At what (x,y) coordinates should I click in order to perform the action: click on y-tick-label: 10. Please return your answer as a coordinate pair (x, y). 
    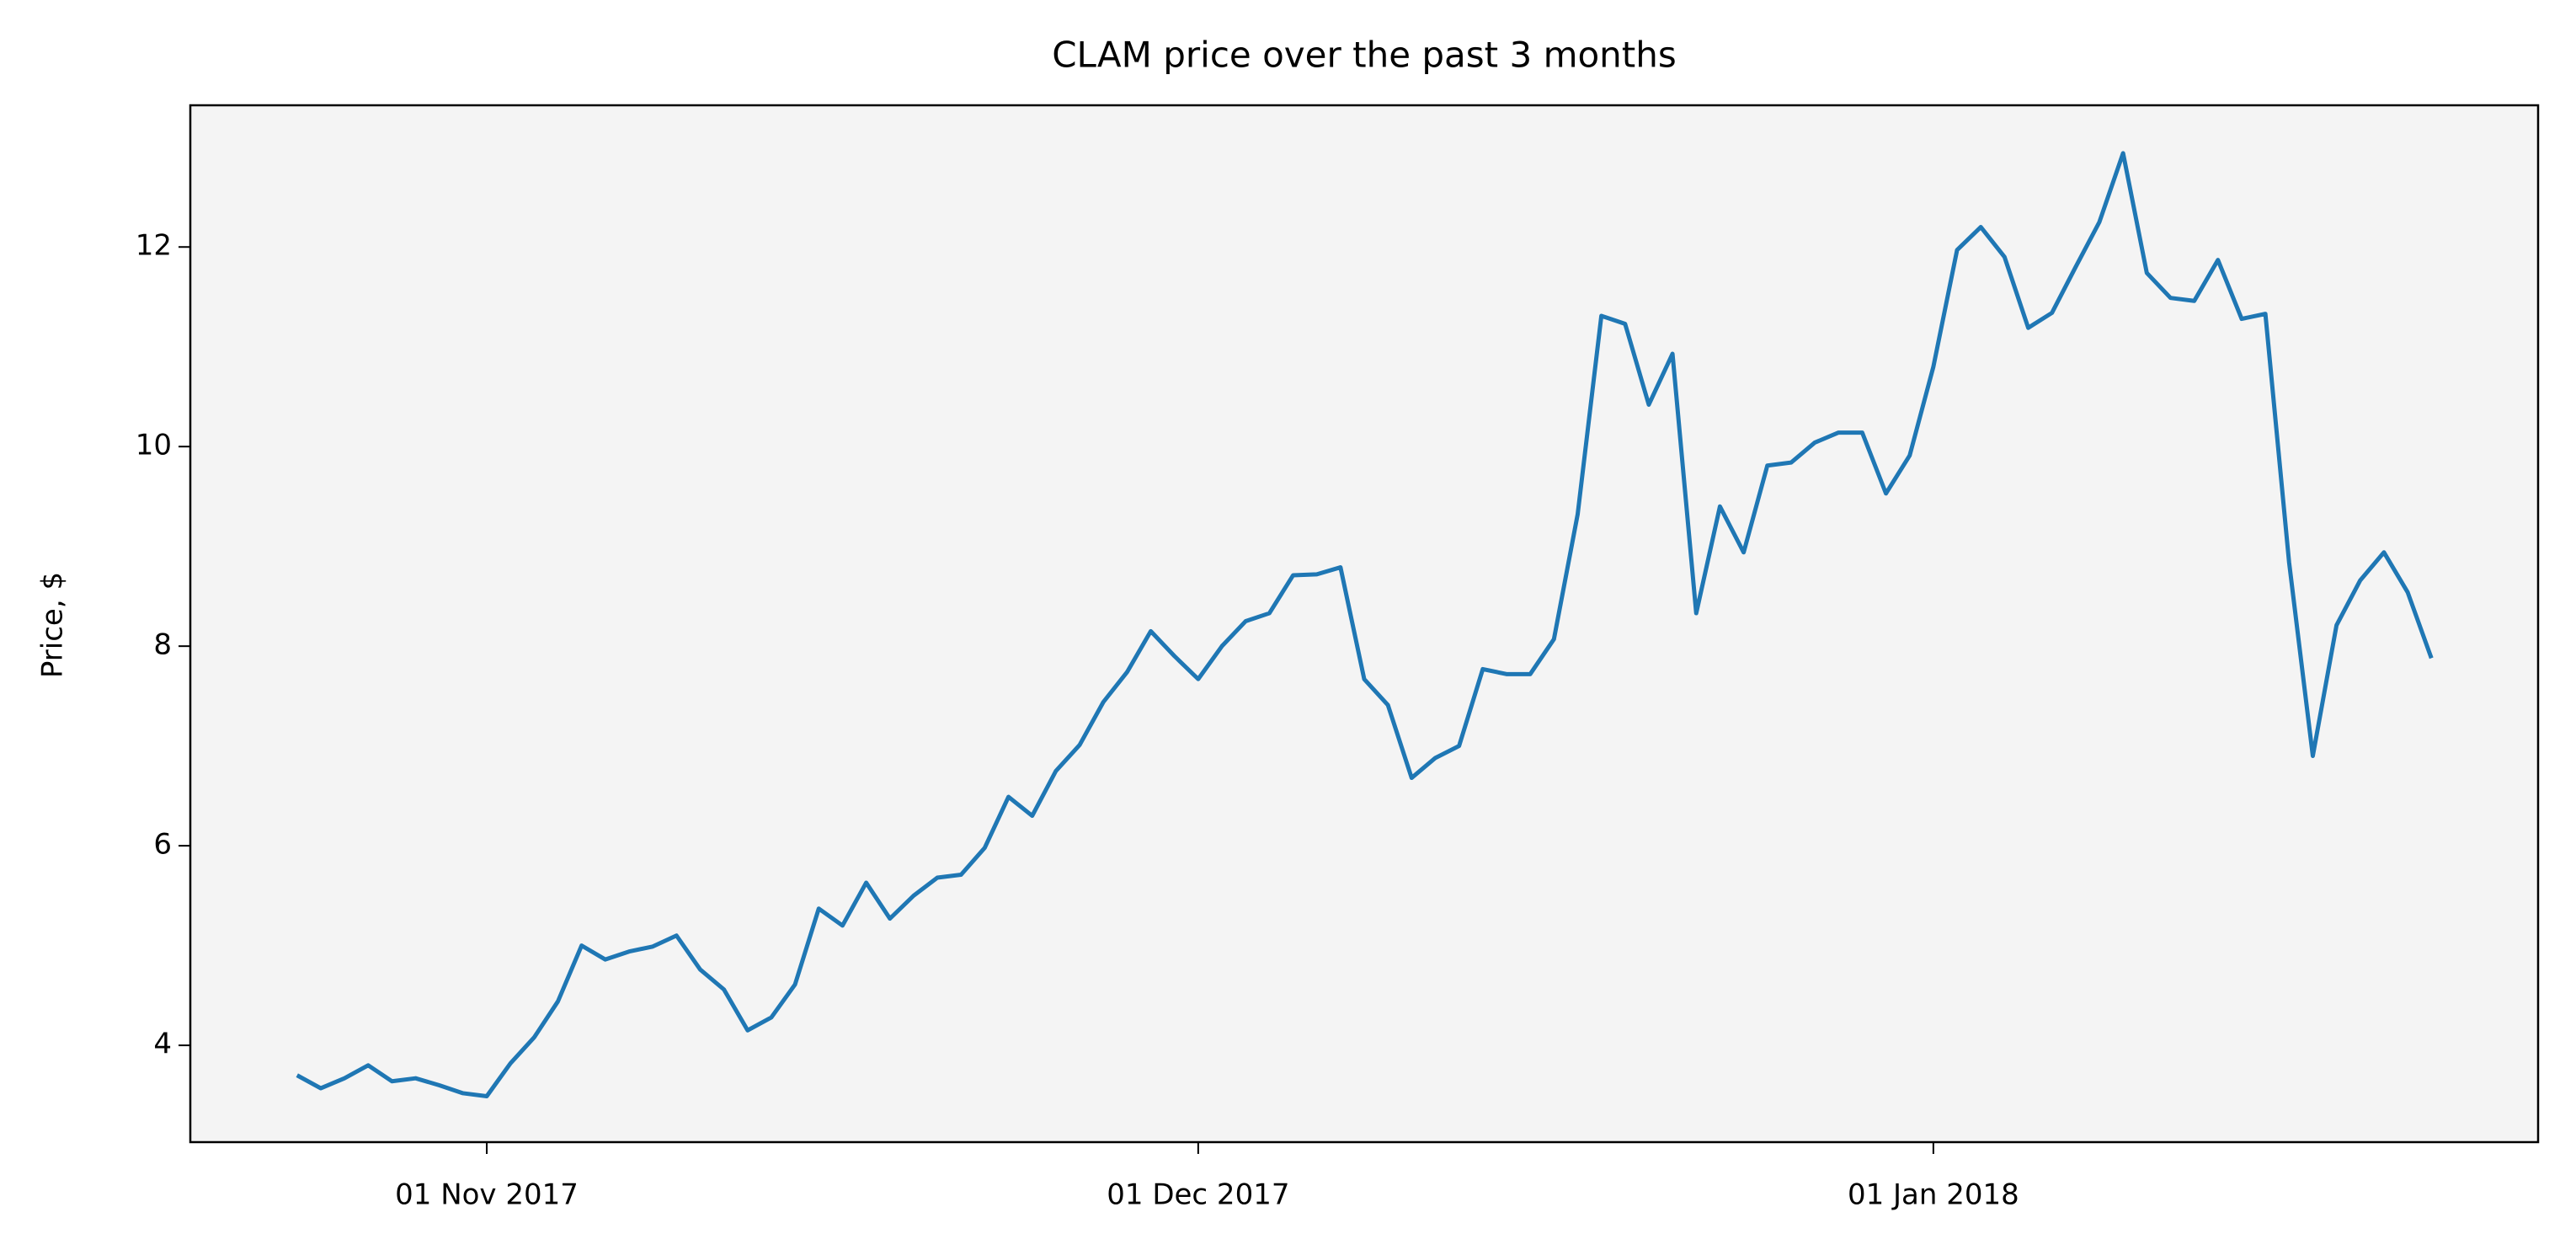
    Looking at the image, I should click on (154, 445).